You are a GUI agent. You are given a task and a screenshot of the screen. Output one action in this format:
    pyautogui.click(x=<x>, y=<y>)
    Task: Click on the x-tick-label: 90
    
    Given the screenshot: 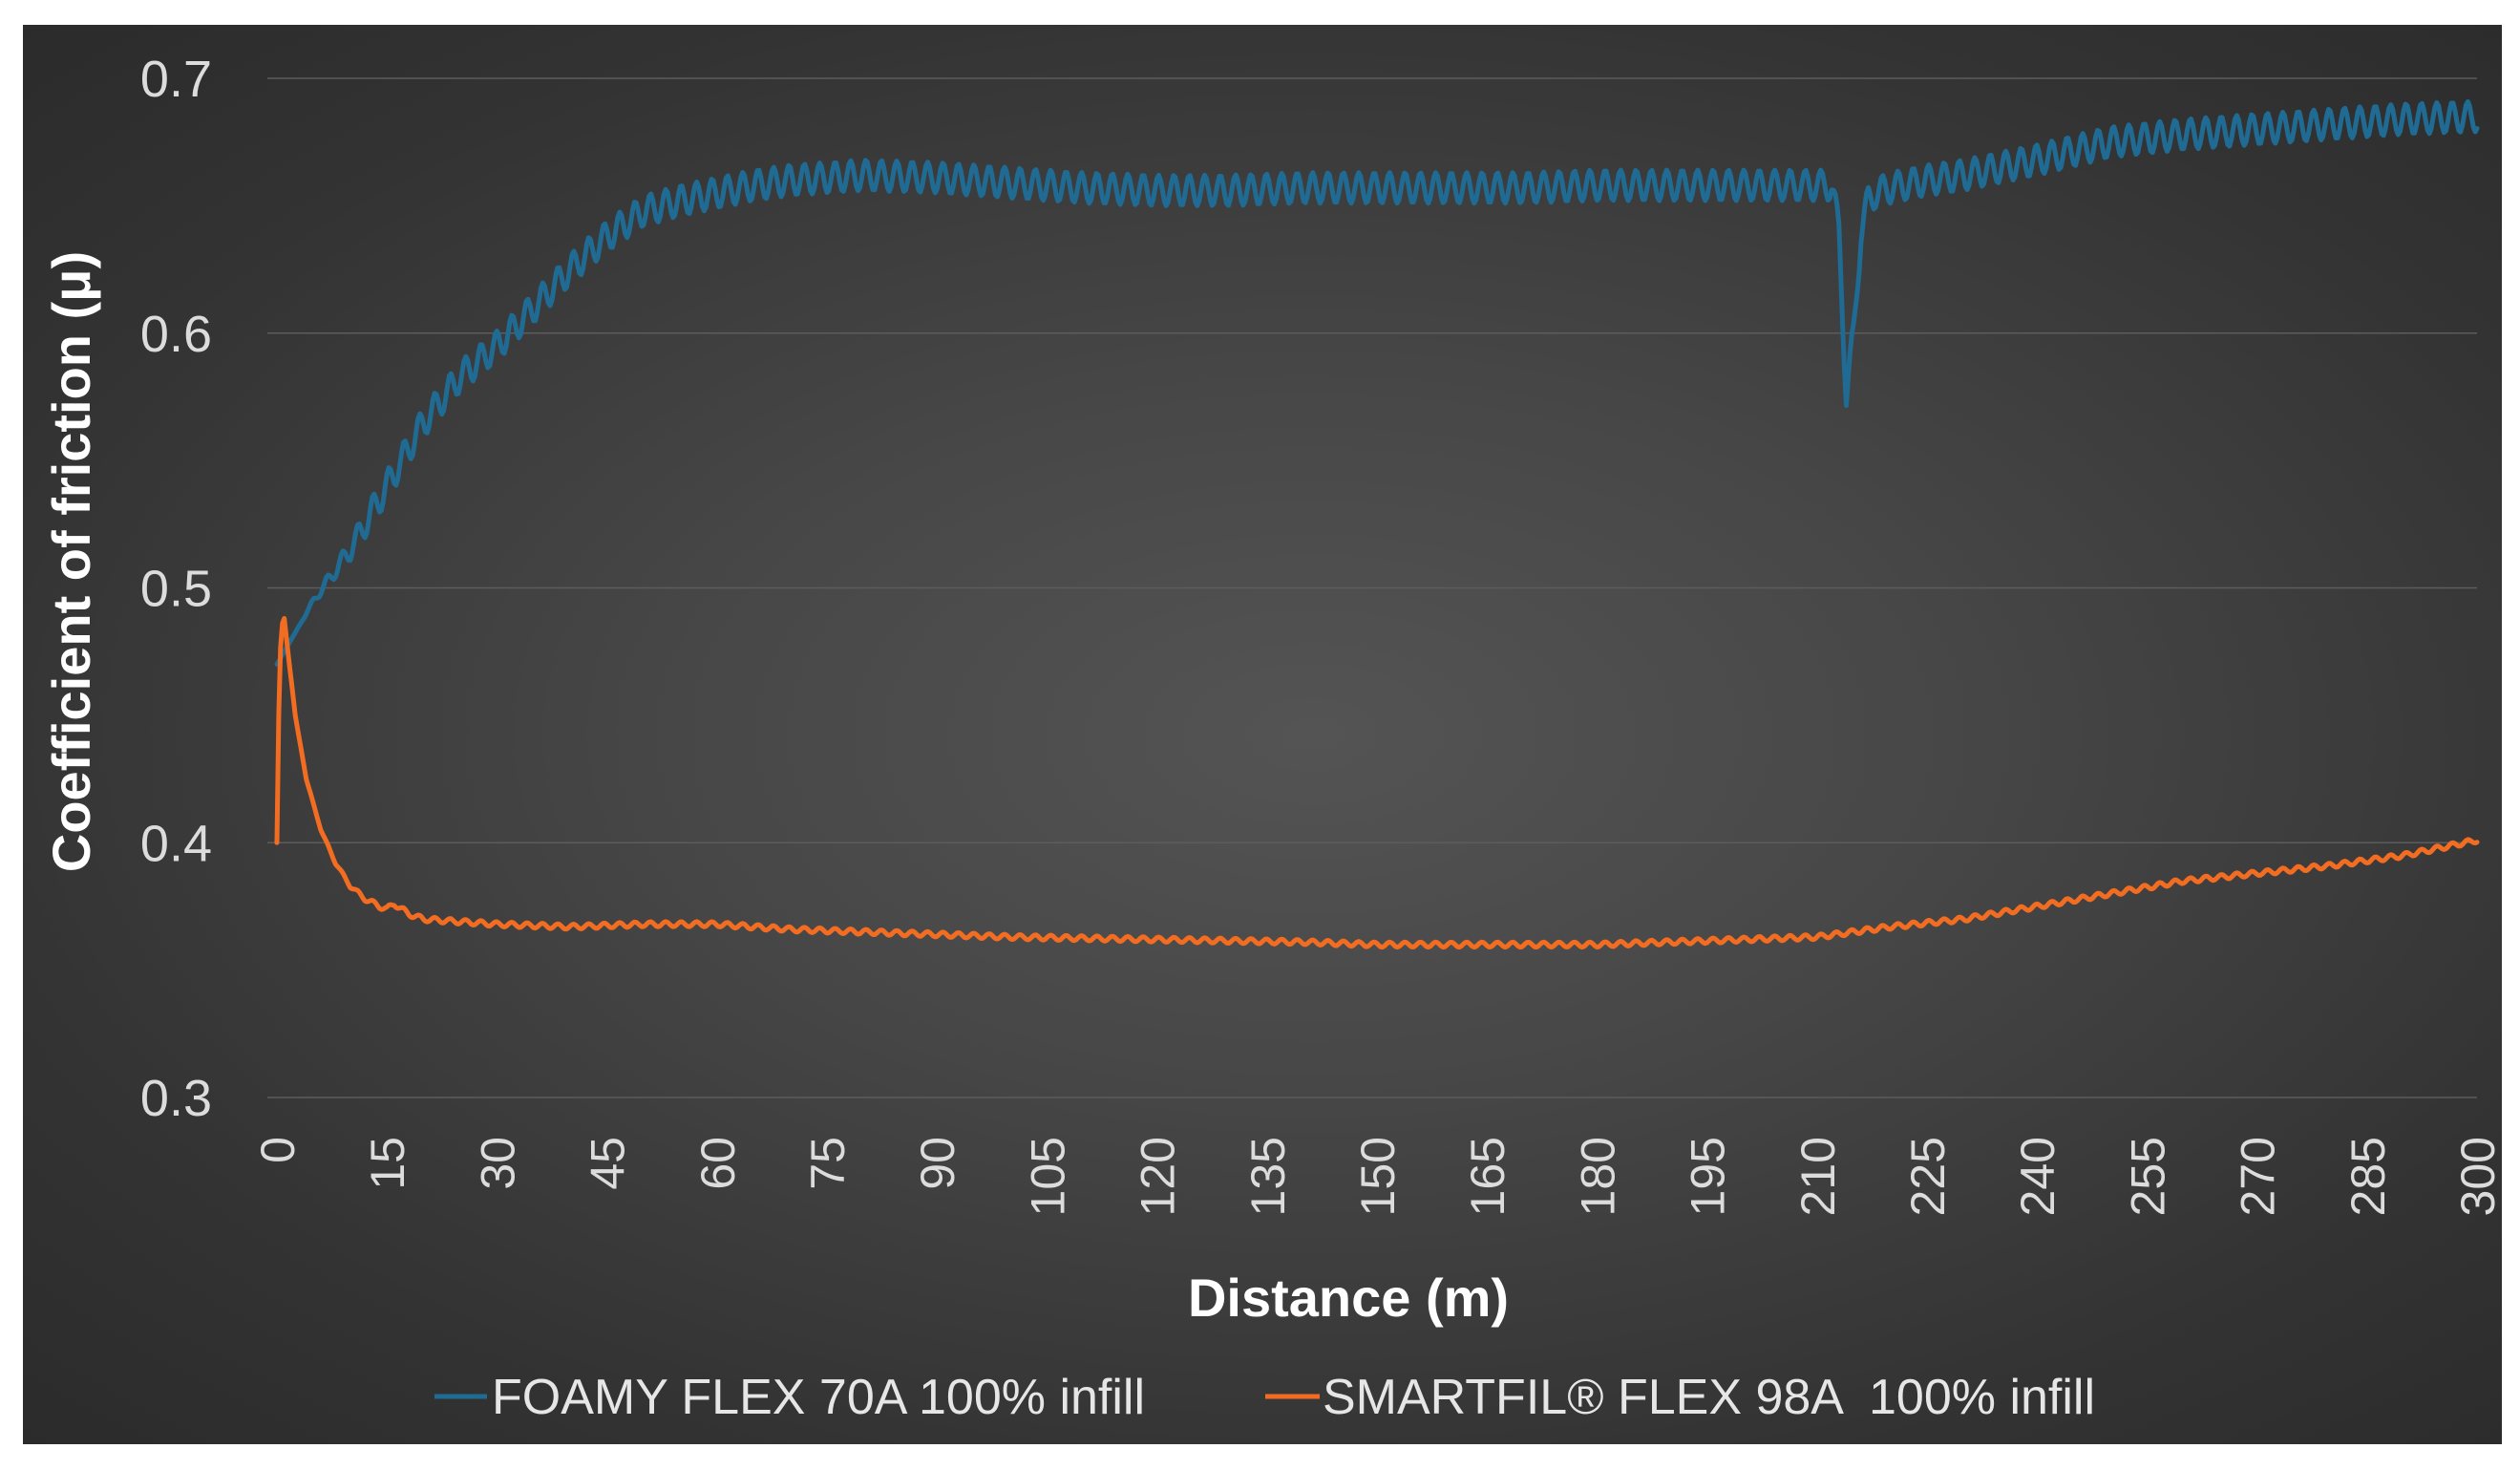 What is the action you would take?
    pyautogui.click(x=937, y=1163)
    